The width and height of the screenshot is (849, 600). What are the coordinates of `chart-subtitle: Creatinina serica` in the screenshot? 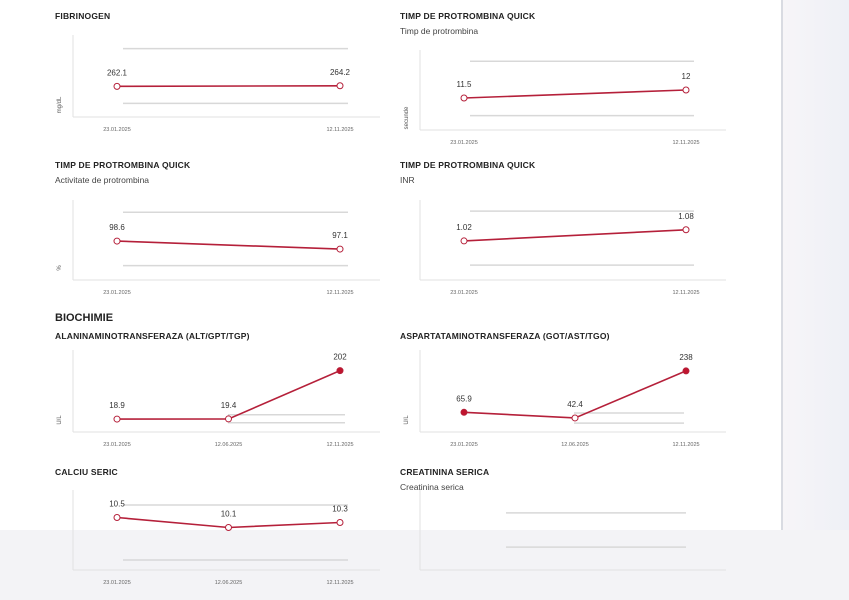 It's located at (432, 487).